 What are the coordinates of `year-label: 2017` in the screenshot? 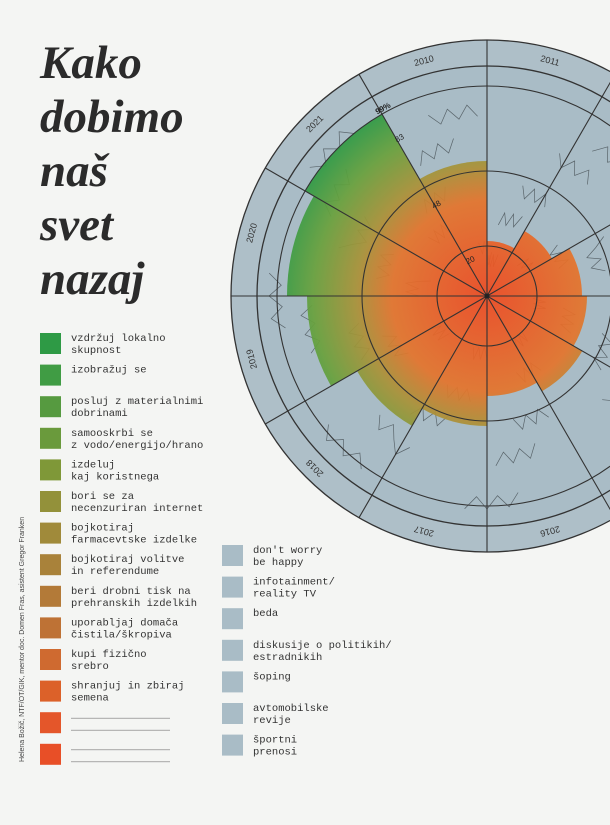 It's located at (424, 531).